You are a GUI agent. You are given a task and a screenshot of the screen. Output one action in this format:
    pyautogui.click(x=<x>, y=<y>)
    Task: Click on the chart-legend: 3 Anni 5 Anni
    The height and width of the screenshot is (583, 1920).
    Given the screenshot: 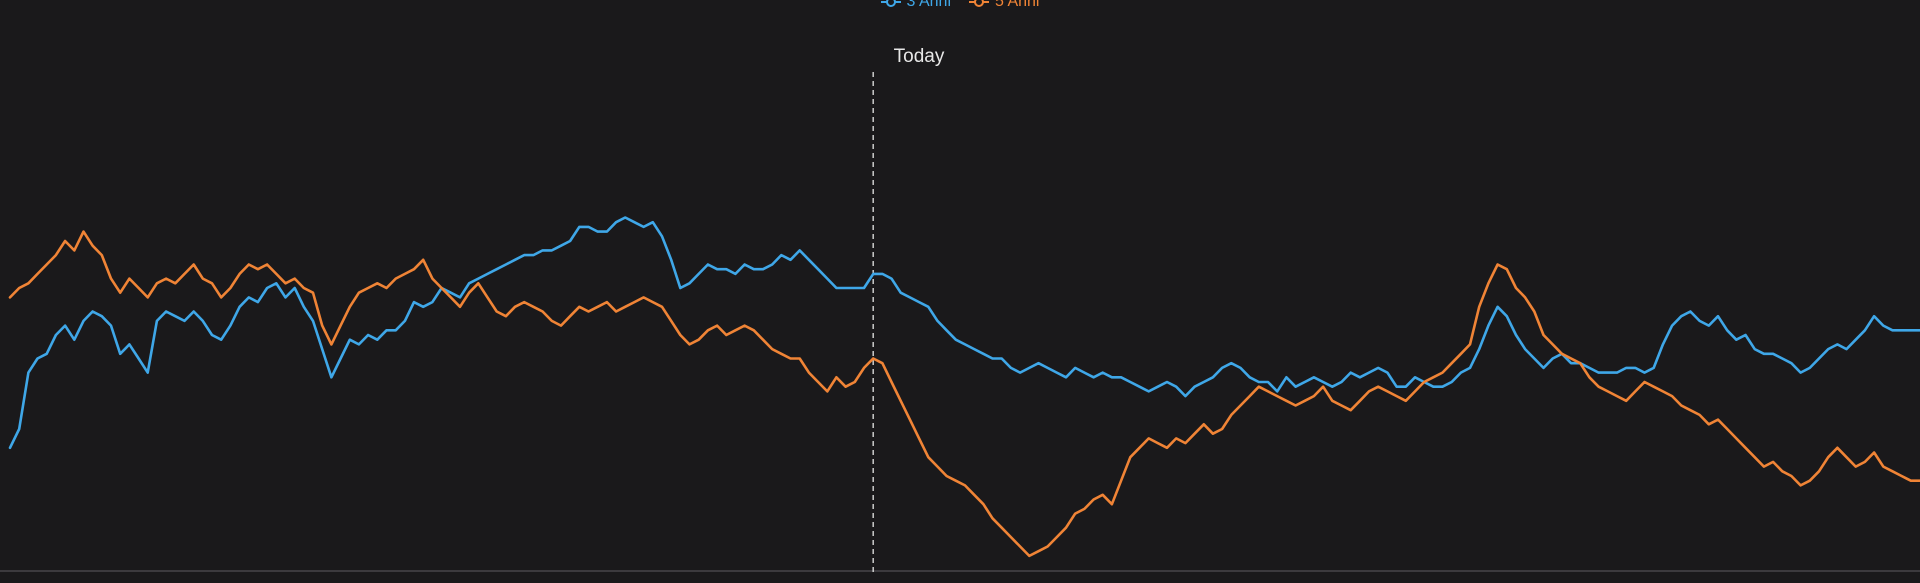 What is the action you would take?
    pyautogui.click(x=960, y=5)
    